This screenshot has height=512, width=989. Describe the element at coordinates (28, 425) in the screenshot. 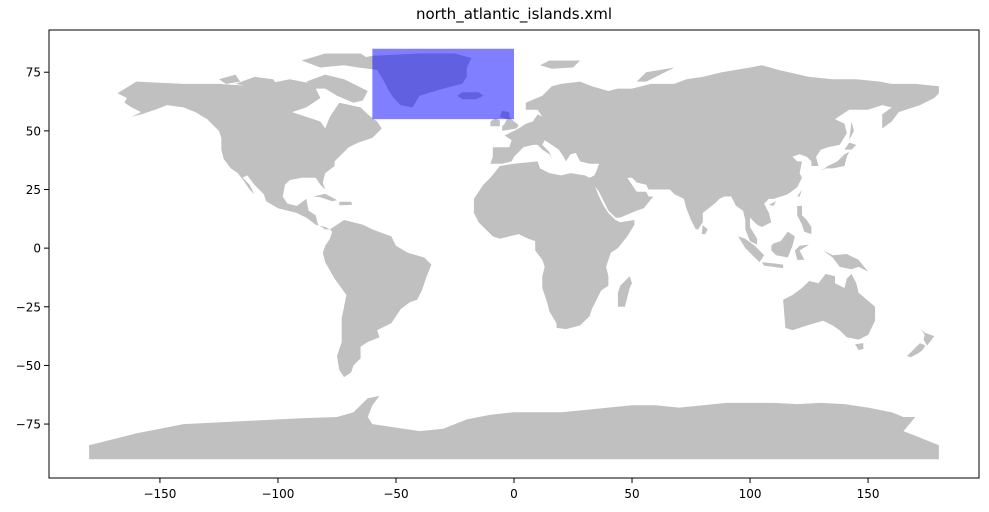

I see `y-tick-label: −75` at that location.